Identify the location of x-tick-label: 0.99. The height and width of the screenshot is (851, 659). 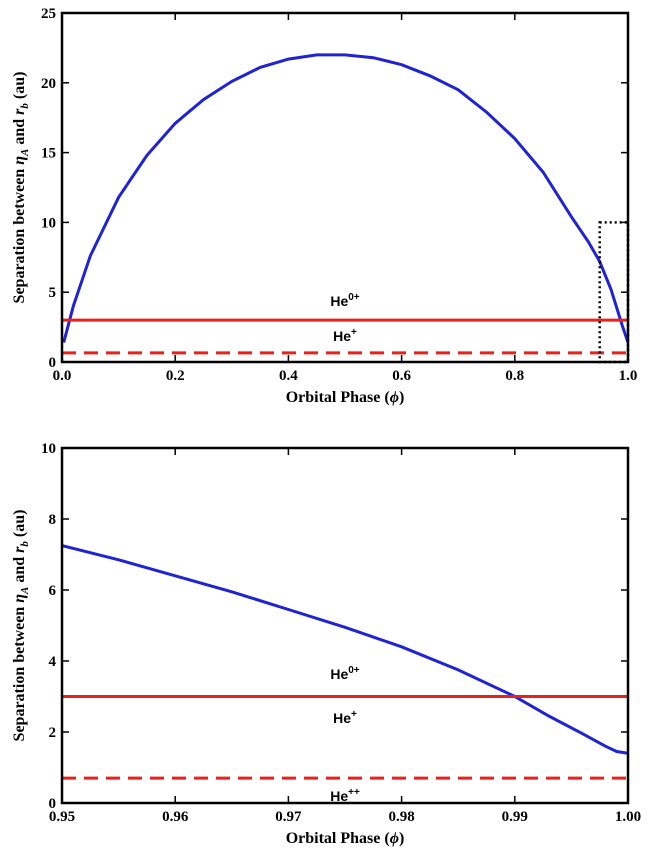
(515, 817).